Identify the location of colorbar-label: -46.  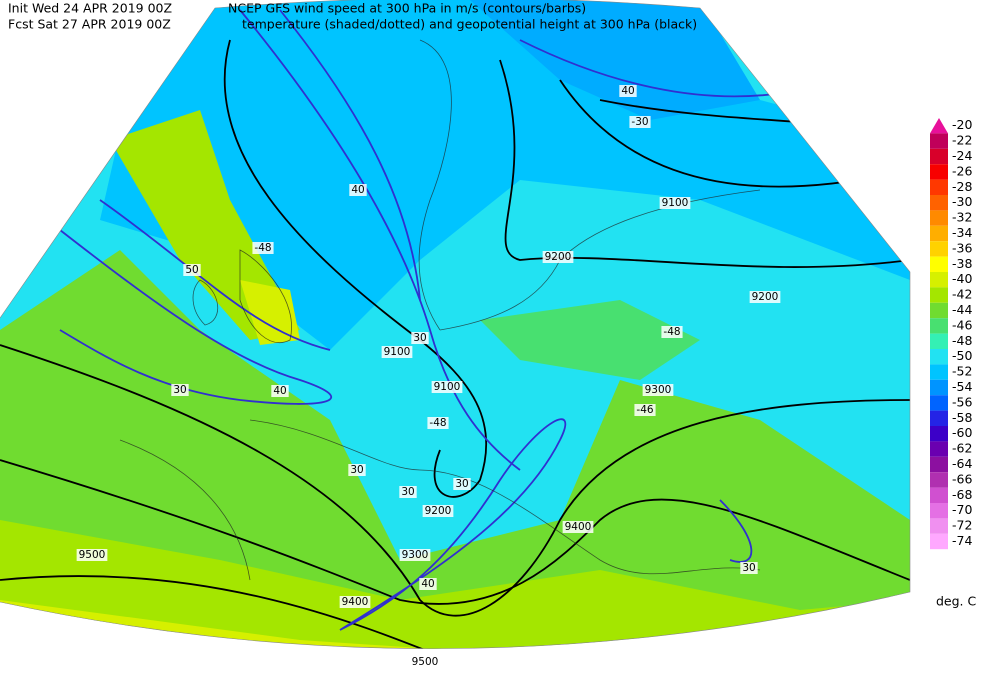
(962, 324).